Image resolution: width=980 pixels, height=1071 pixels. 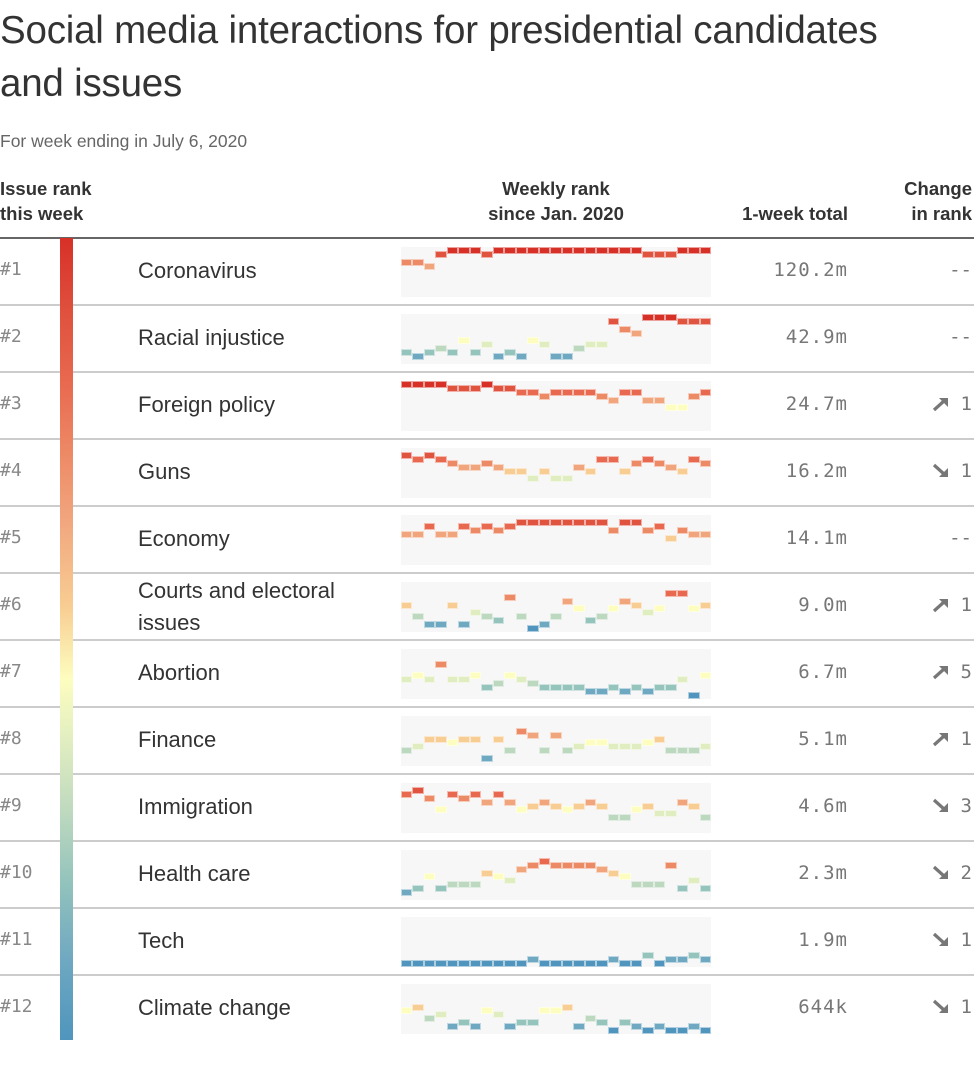 What do you see at coordinates (916, 201) in the screenshot?
I see `column-header-change: Change in rank` at bounding box center [916, 201].